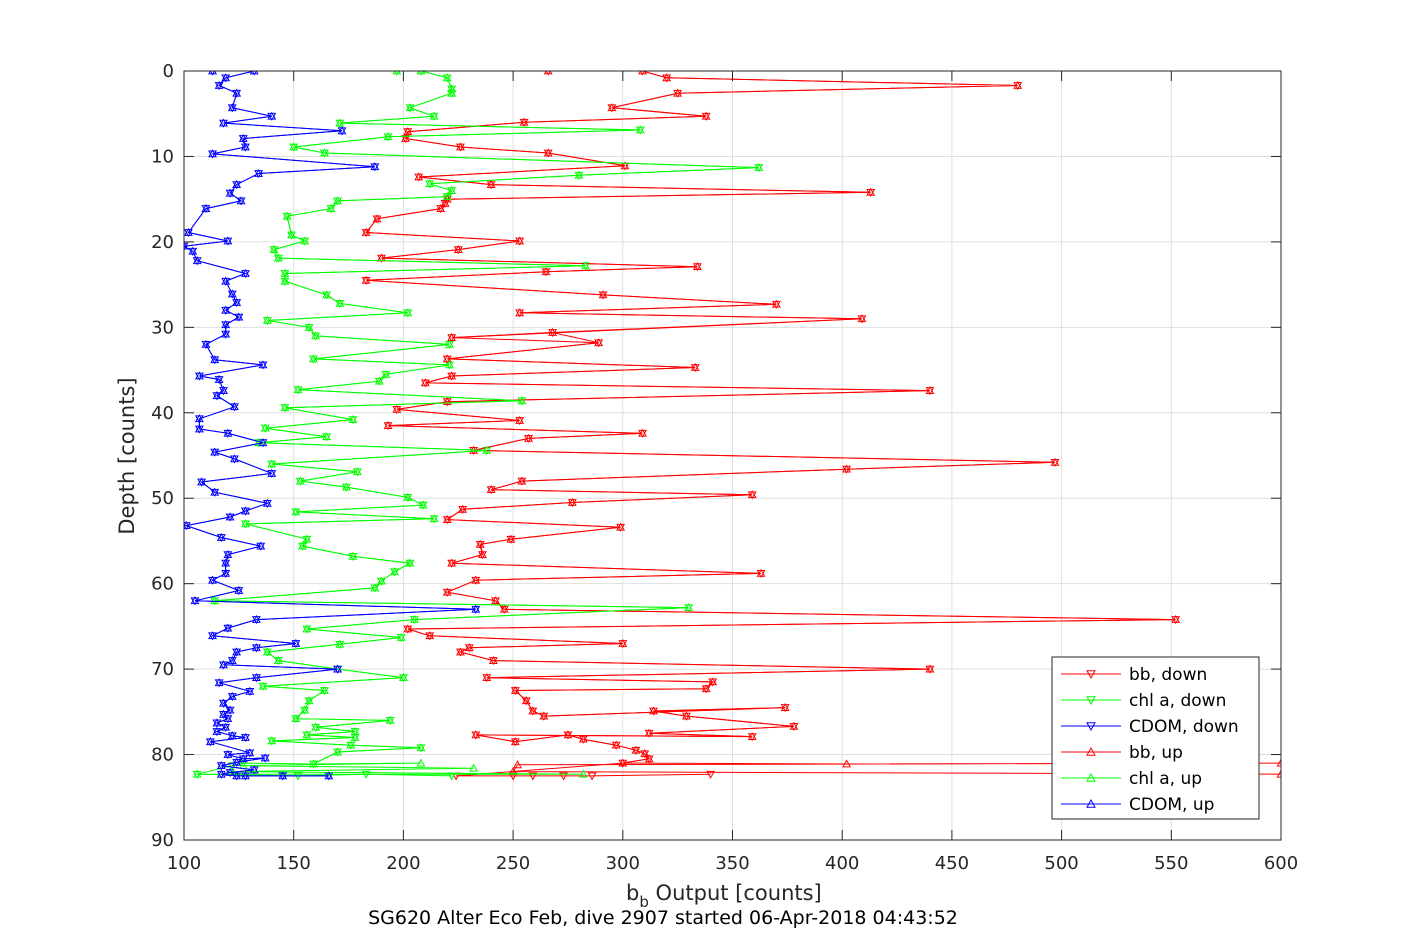 The image size is (1417, 945). Describe the element at coordinates (162, 413) in the screenshot. I see `y-tick-label: 40` at that location.